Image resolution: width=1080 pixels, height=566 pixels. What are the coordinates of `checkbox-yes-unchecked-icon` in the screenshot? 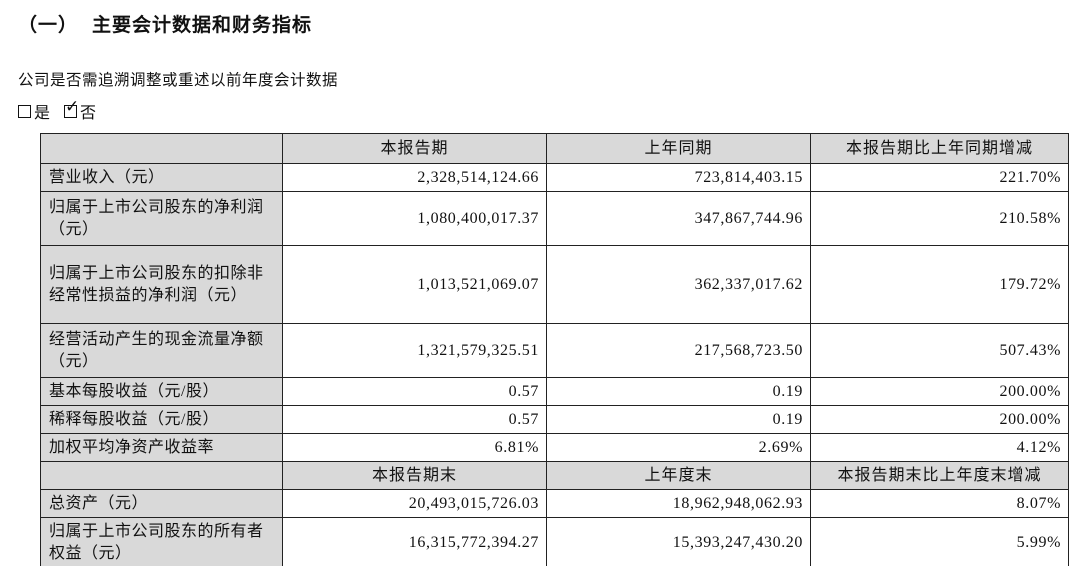 It's located at (24, 111).